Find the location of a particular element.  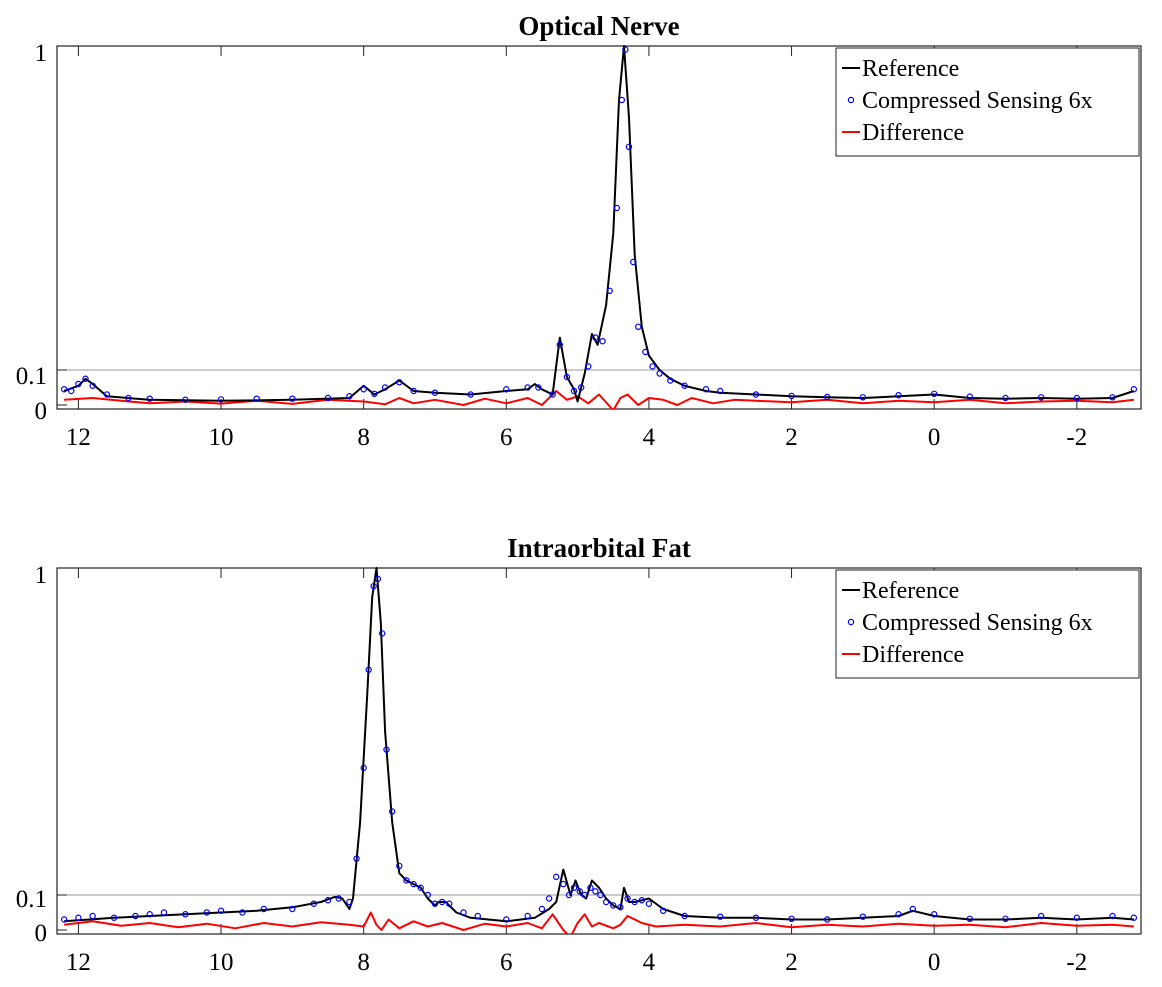

x-tick-label: 12 is located at coordinates (78, 437).